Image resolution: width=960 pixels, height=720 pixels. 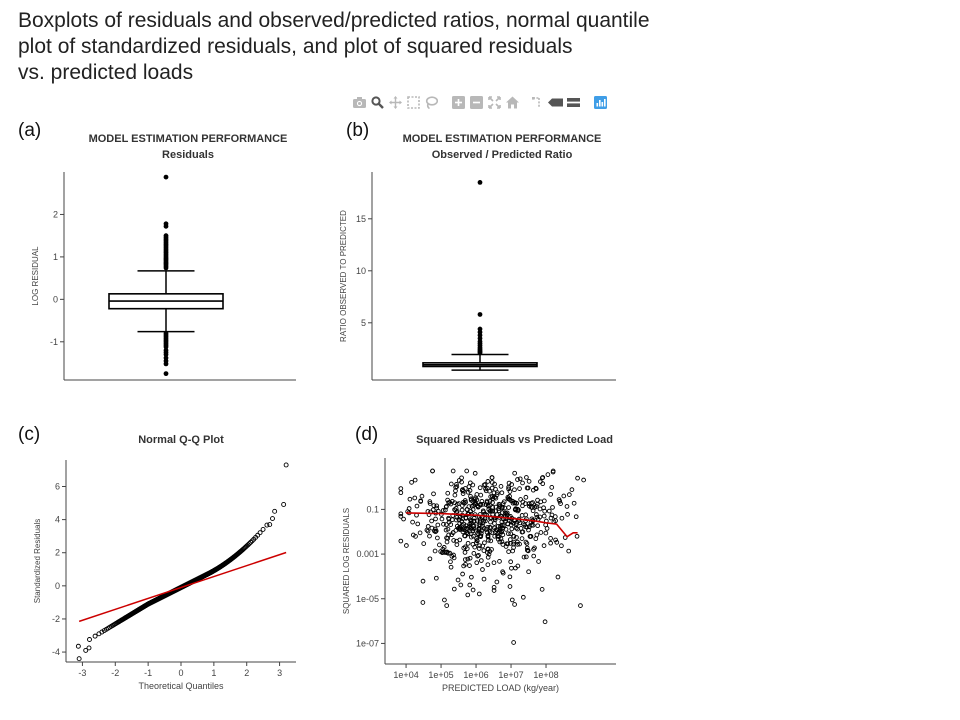 I want to click on box-select-icon, so click(x=413, y=102).